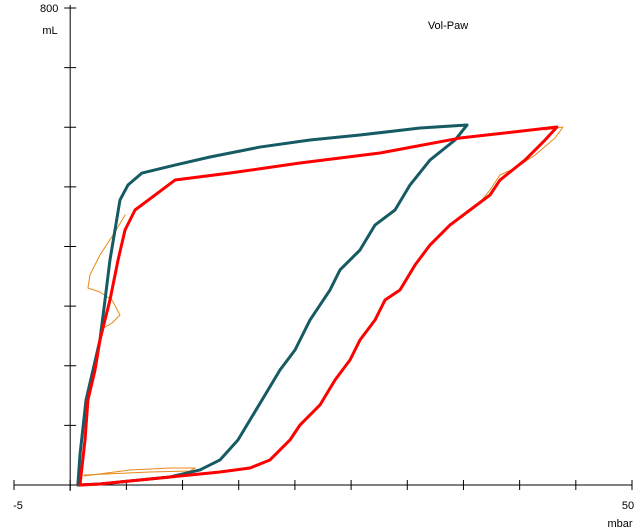  Describe the element at coordinates (49, 9) in the screenshot. I see `y-tick-label: 800` at that location.